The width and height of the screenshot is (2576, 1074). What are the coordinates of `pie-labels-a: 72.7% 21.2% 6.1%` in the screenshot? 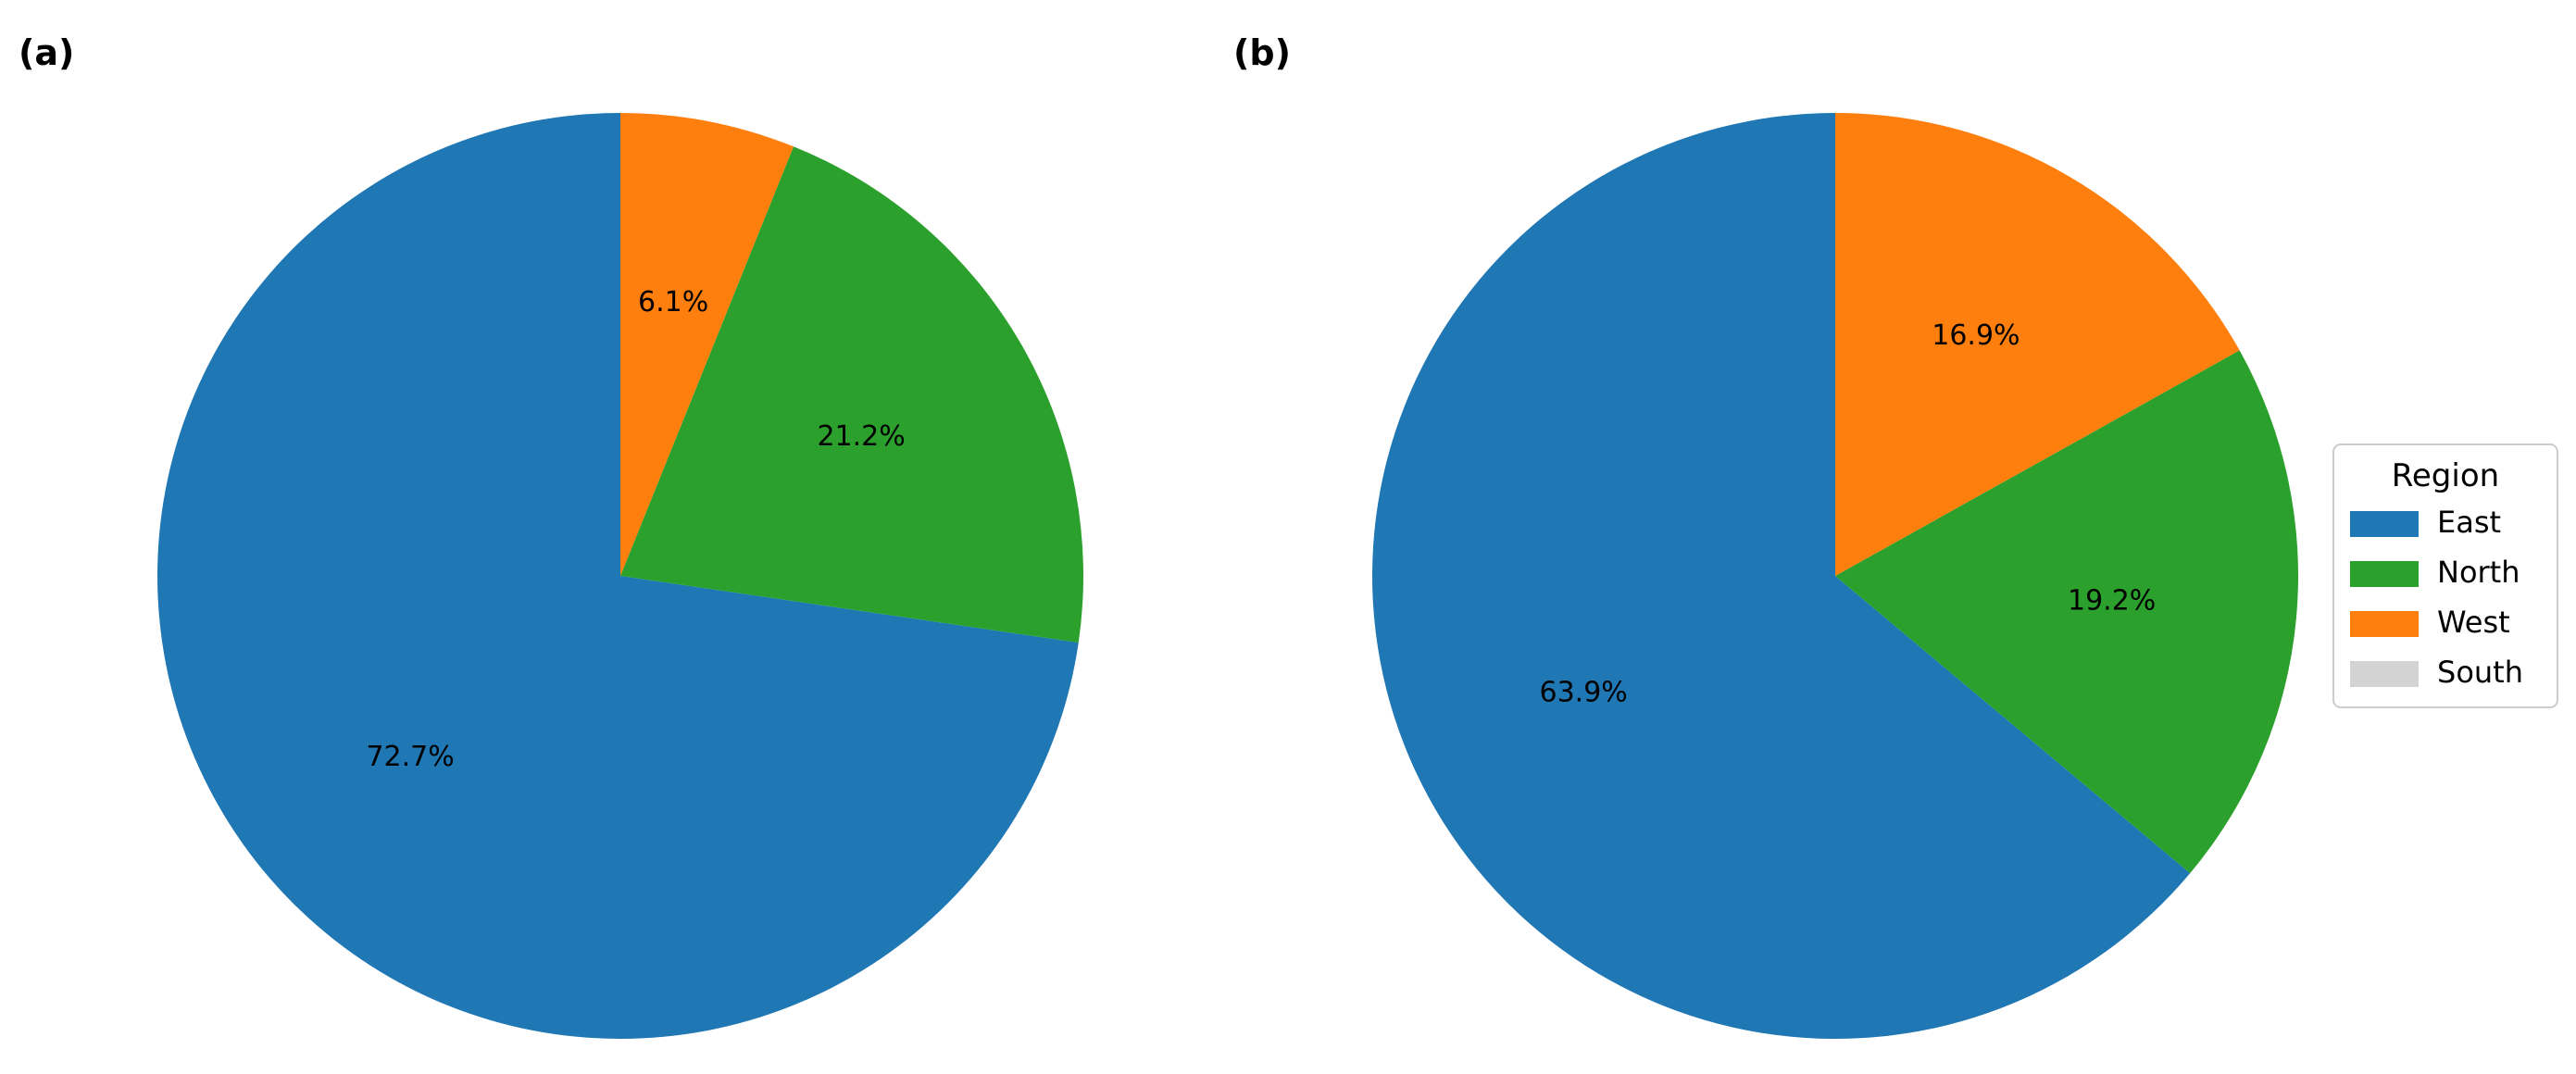 It's located at (635, 529).